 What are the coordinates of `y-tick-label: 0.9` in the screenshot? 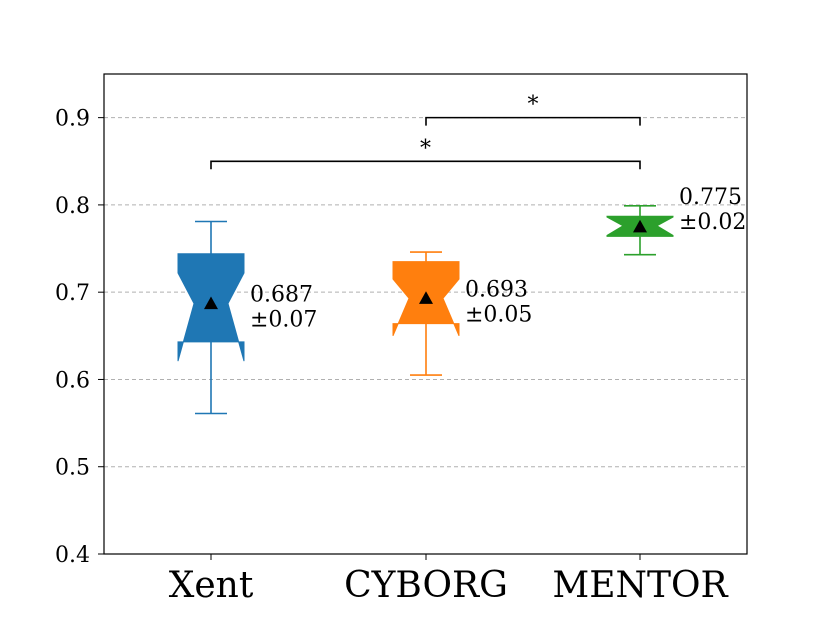 It's located at (72, 119).